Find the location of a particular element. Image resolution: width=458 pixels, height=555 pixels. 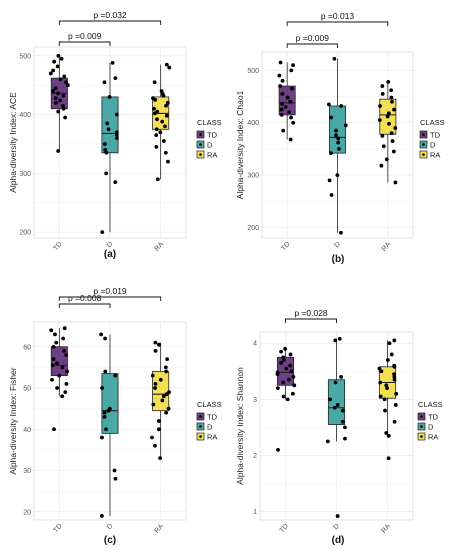

p-value-label: p =0.013 is located at coordinates (338, 16).